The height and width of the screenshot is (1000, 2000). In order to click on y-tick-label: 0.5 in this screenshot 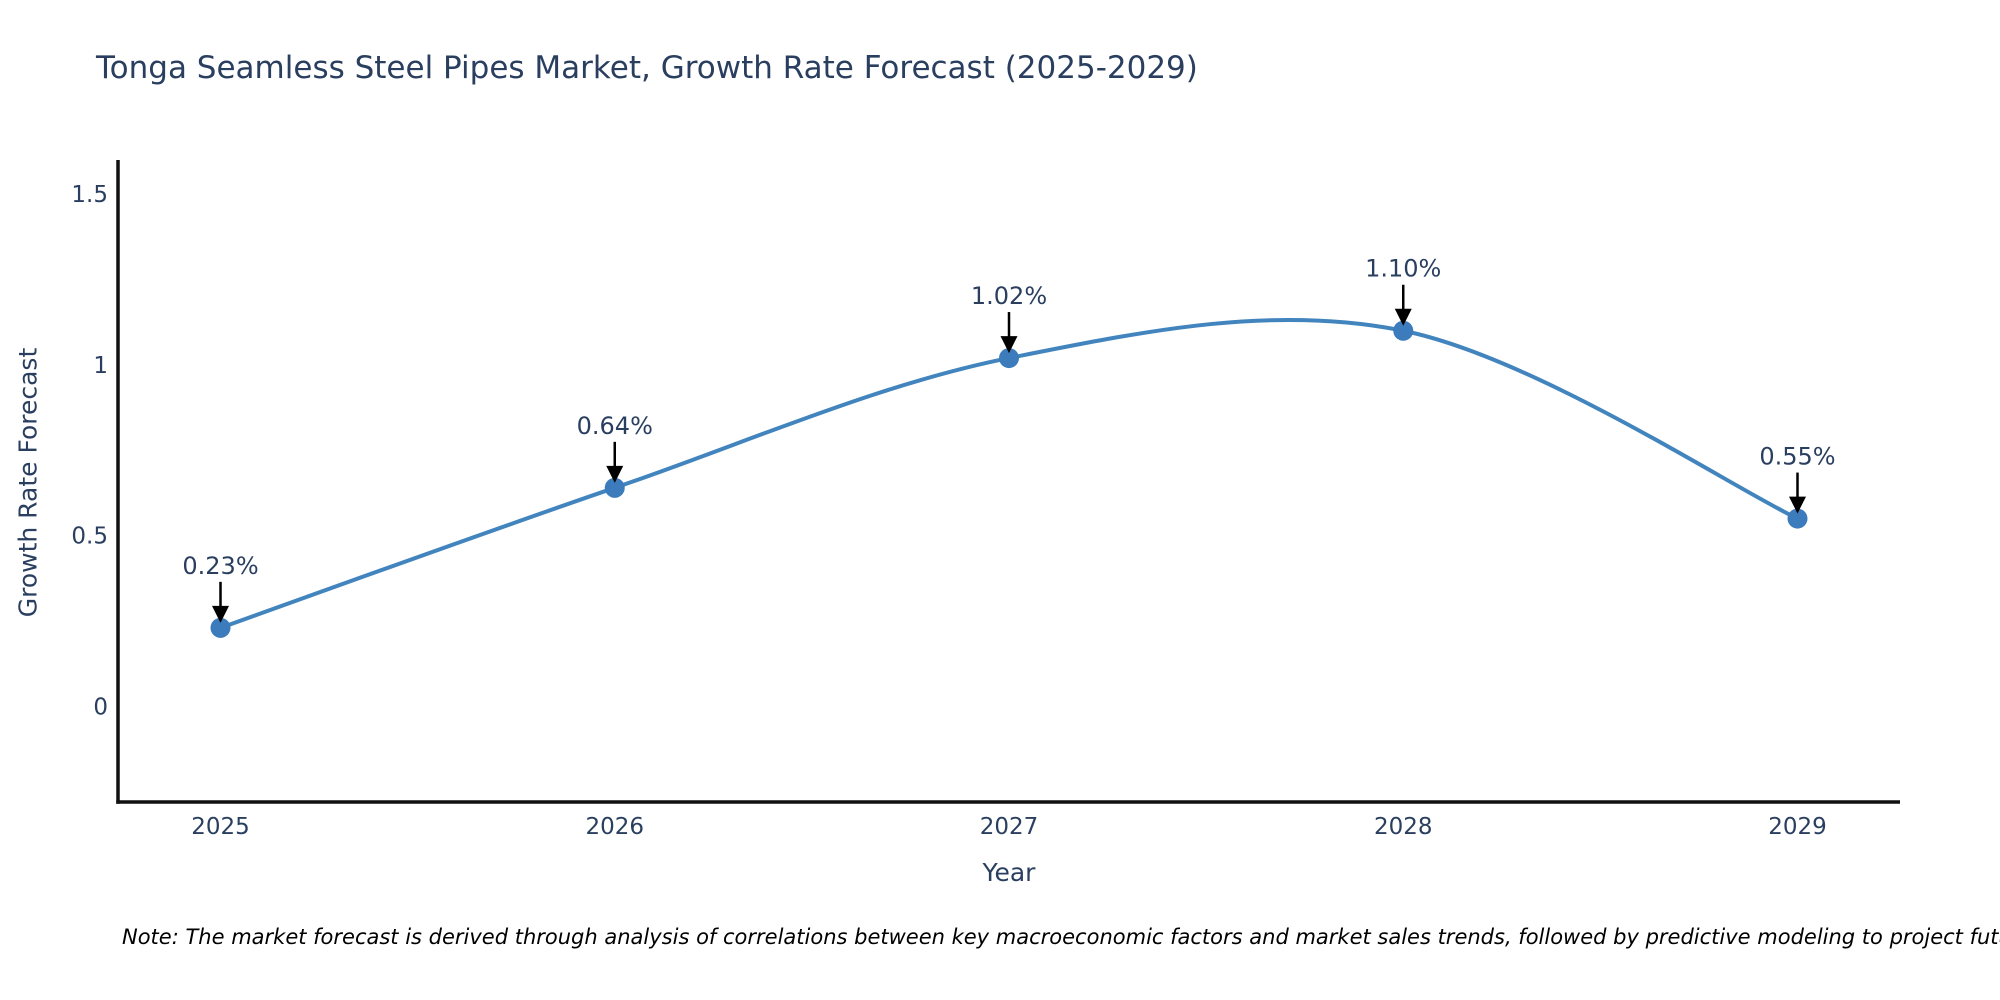, I will do `click(89, 537)`.